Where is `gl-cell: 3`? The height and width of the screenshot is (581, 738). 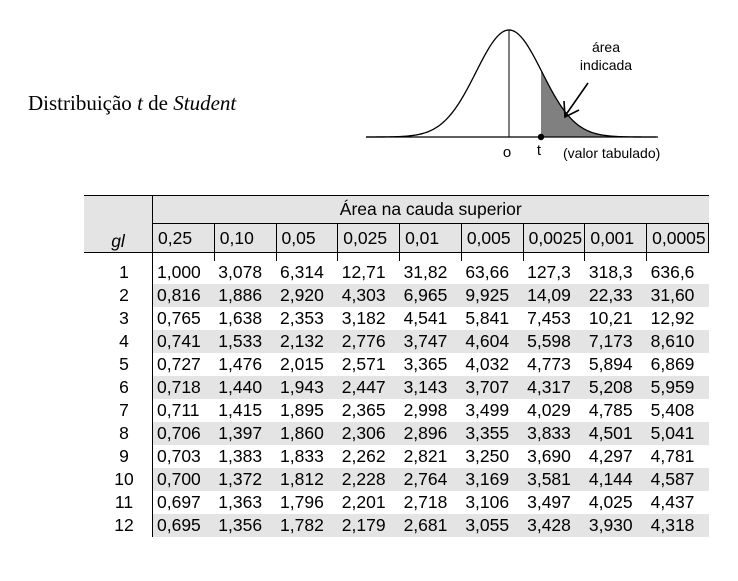
gl-cell: 3 is located at coordinates (118, 318).